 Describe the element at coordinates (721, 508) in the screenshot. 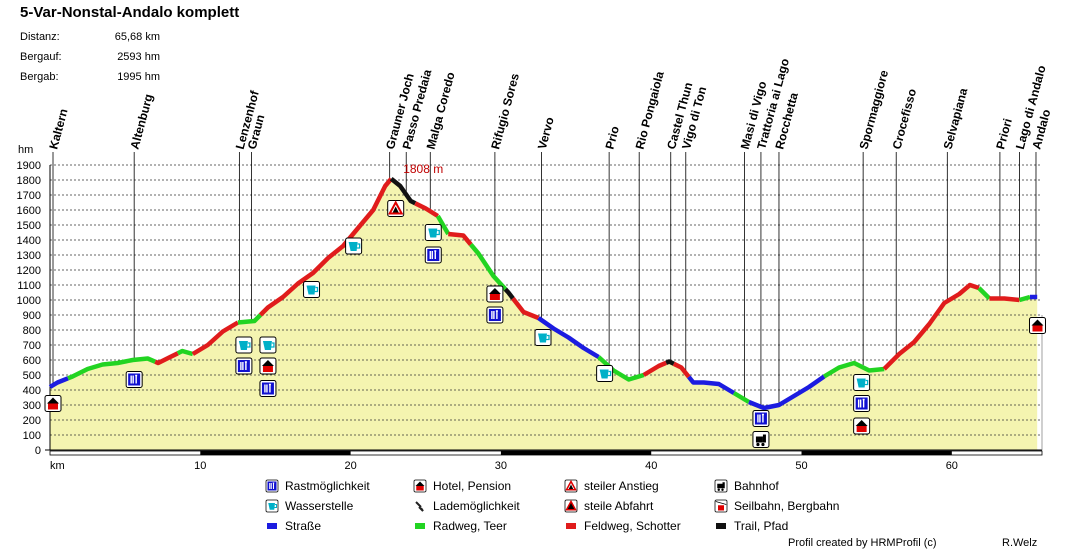

I see `cabin-glyph` at that location.